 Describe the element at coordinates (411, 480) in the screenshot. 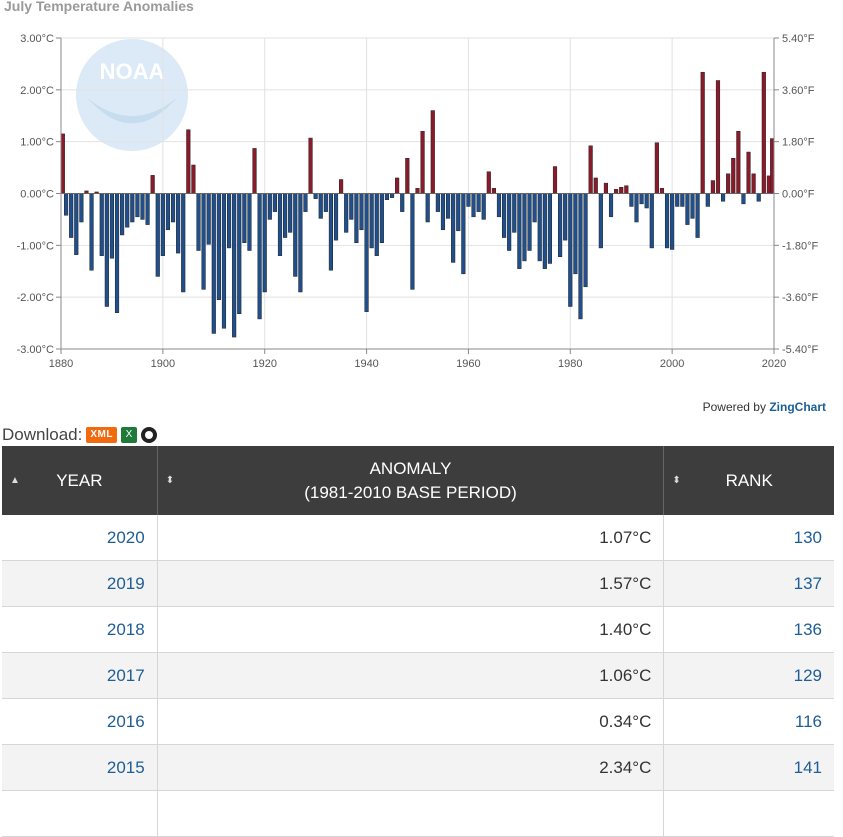

I see `anomaly-header: ⬍ ANOMALY (1981-2010 BASE PERIOD)` at that location.